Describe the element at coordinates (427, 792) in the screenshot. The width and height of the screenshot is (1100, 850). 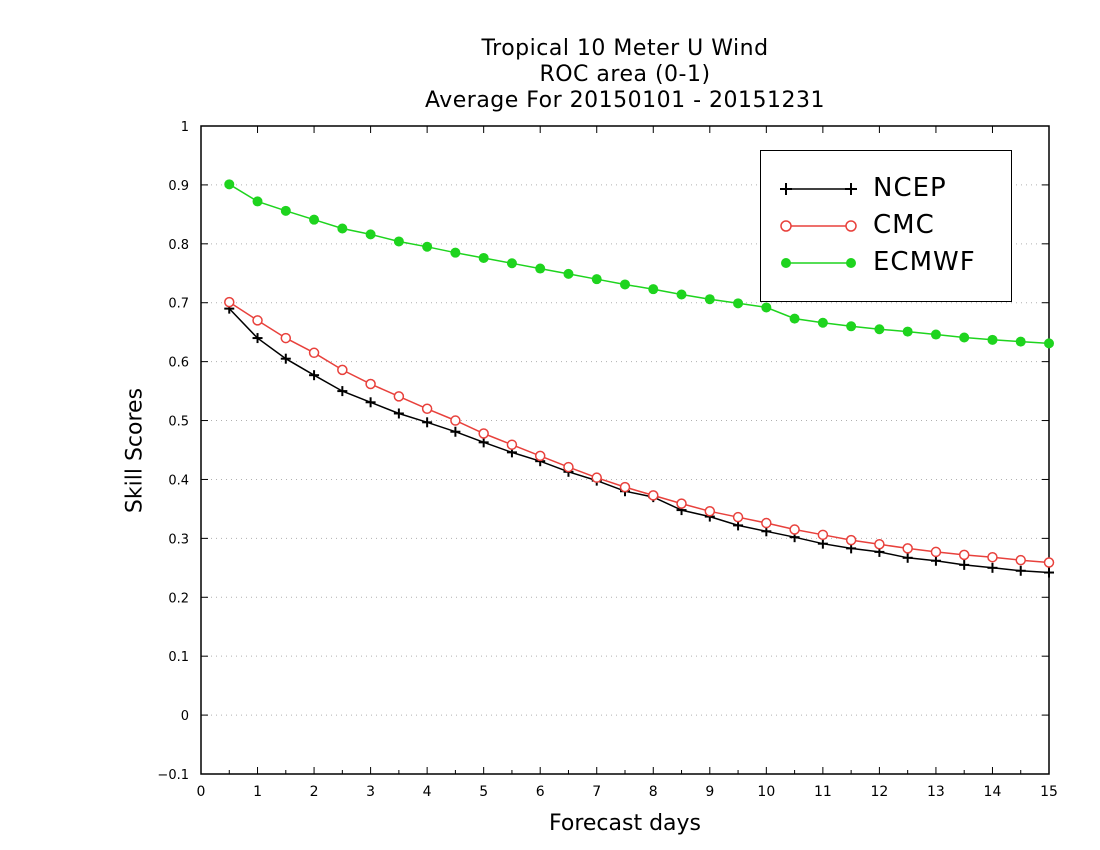
I see `x-tick-label: 4` at that location.